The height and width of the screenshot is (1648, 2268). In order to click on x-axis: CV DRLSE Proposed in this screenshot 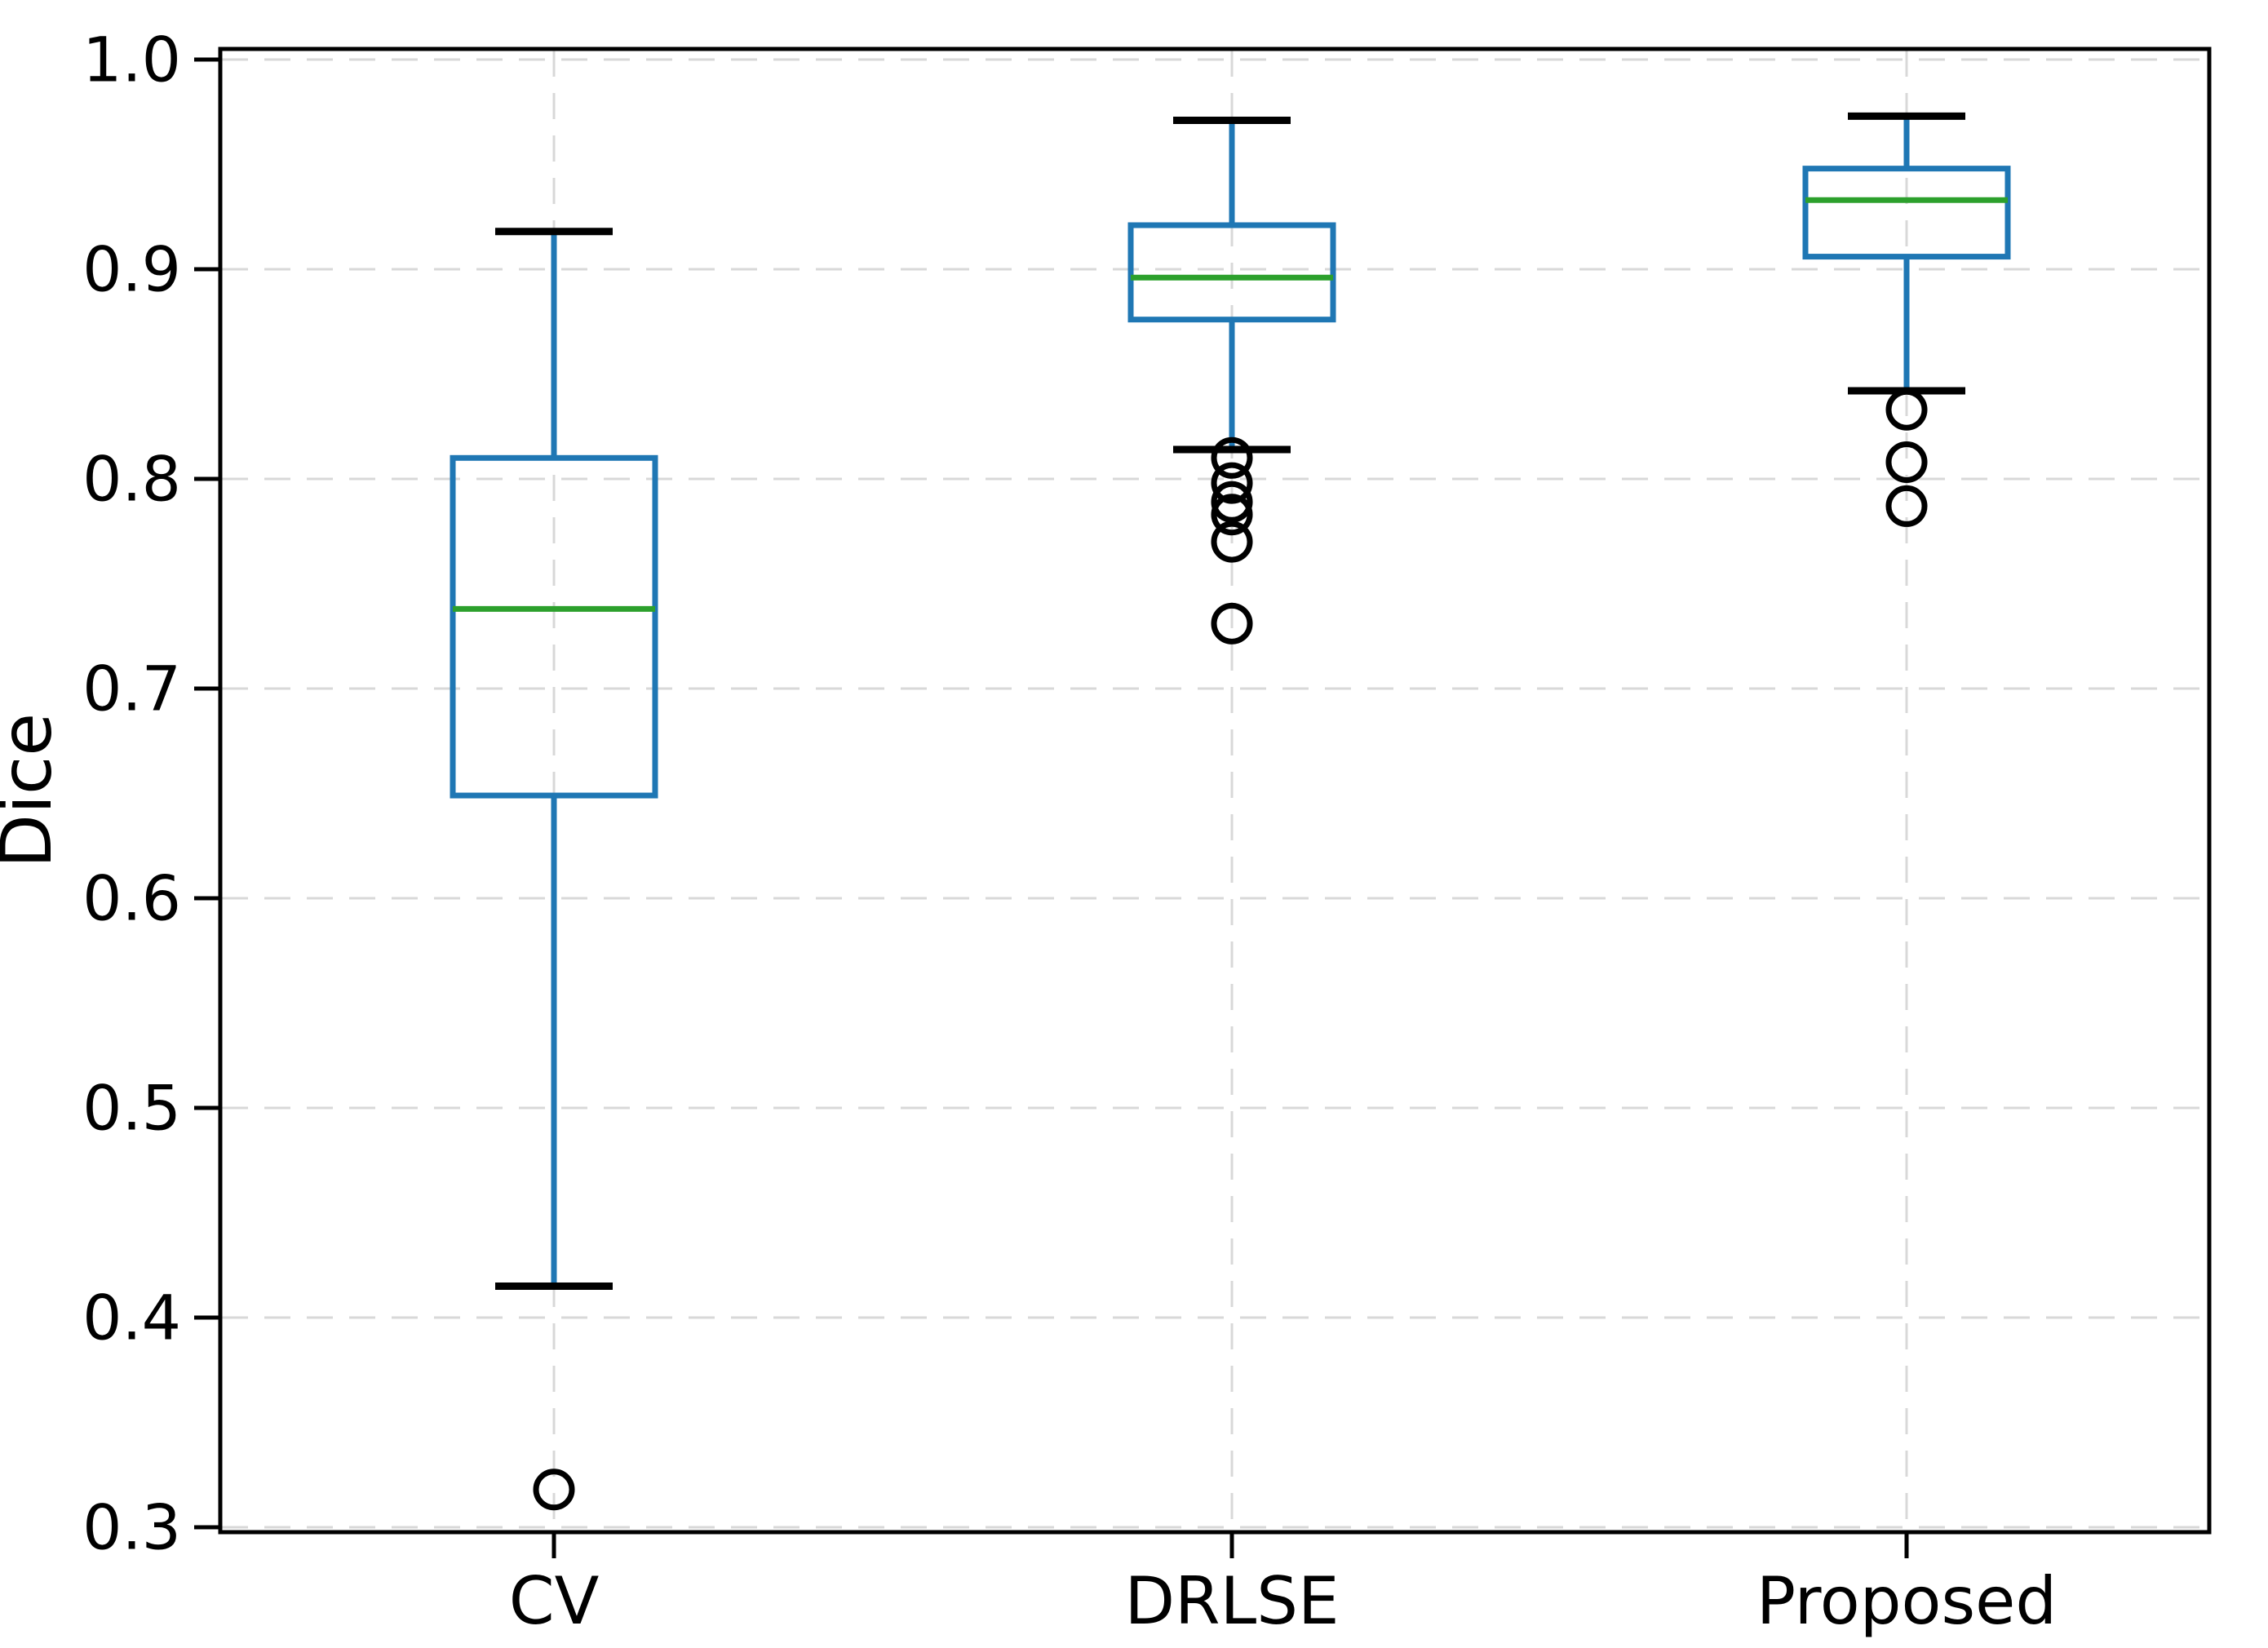, I will do `click(1283, 1585)`.